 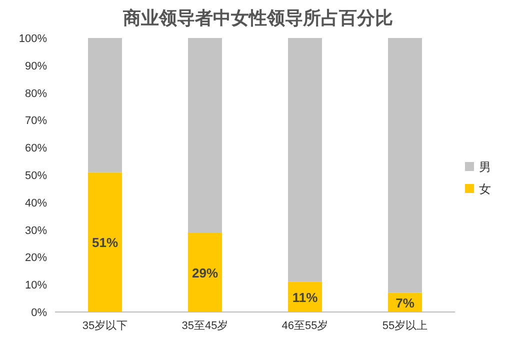 What do you see at coordinates (205, 326) in the screenshot?
I see `x-tick-label: 35至45岁` at bounding box center [205, 326].